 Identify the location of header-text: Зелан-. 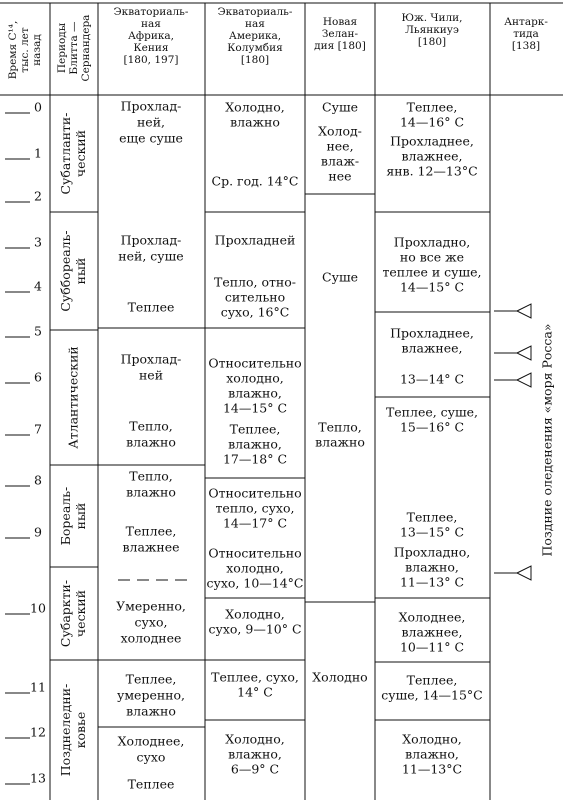
(340, 34).